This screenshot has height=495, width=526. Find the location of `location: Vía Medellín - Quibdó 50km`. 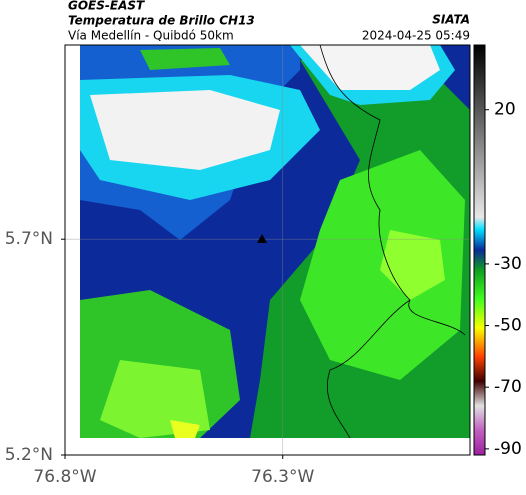

location: Vía Medellín - Quibdó 50km is located at coordinates (151, 36).